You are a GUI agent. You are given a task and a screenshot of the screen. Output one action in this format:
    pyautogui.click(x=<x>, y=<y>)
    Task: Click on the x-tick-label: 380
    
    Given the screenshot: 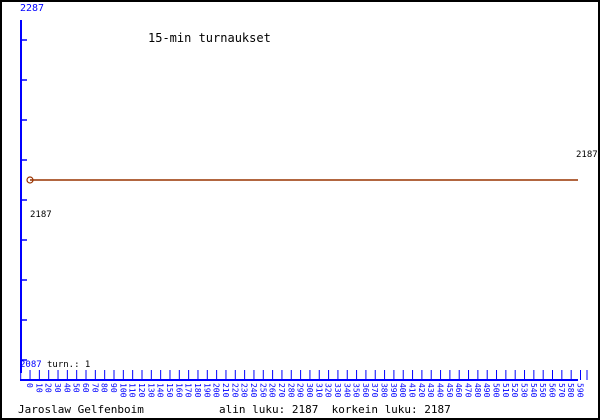 What is the action you would take?
    pyautogui.click(x=384, y=390)
    